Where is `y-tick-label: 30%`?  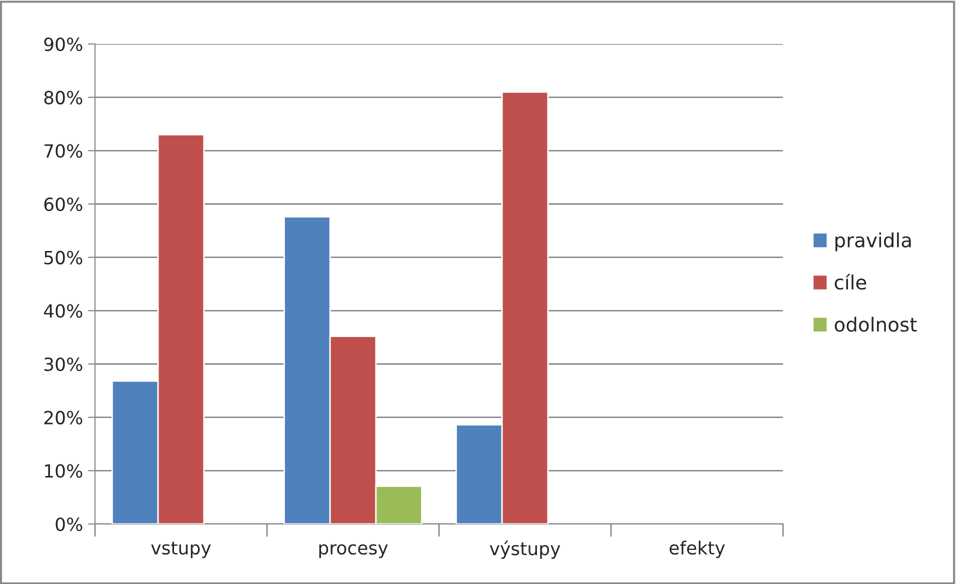
y-tick-label: 30% is located at coordinates (63, 364).